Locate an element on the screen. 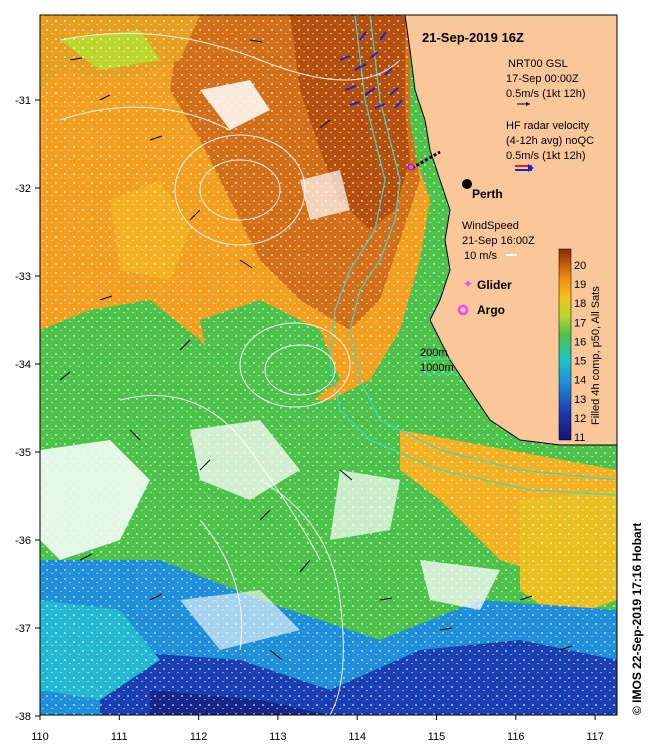 The height and width of the screenshot is (750, 659). legend-wind-line3: 10 m/s is located at coordinates (481, 256).